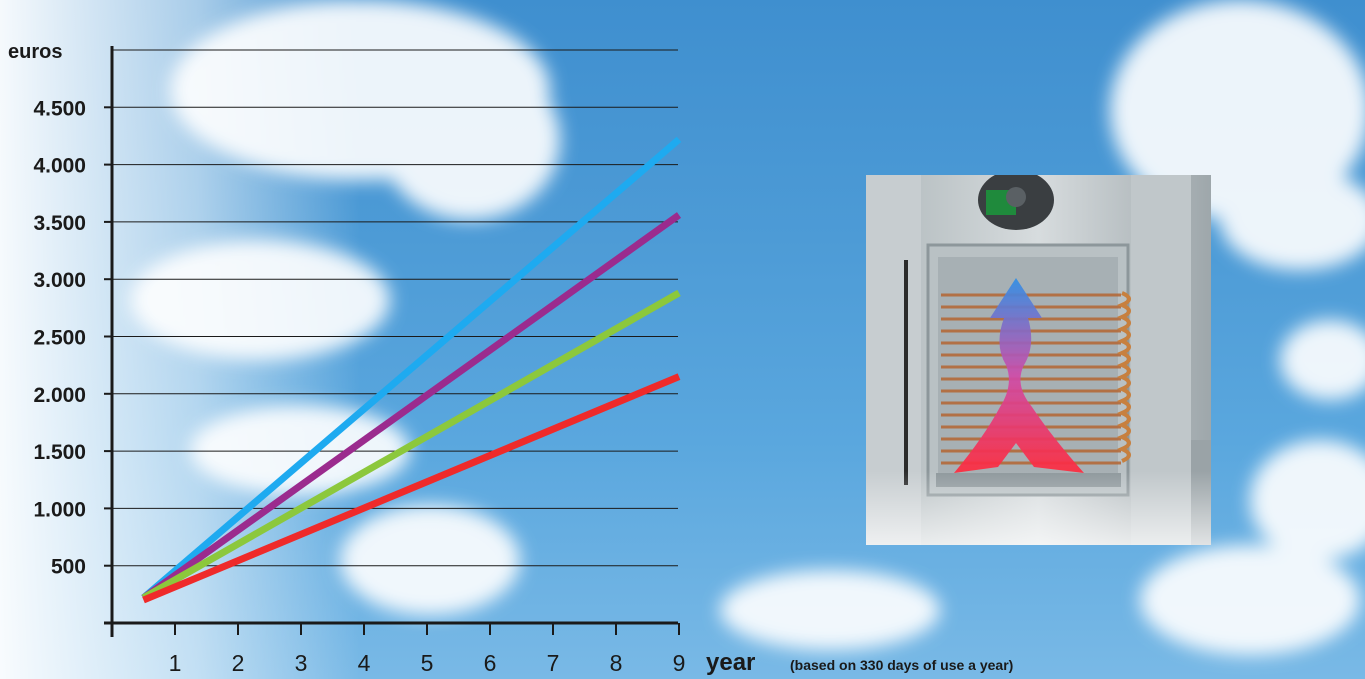 This screenshot has height=679, width=1365. What do you see at coordinates (553, 663) in the screenshot?
I see `x-tick-label: 7` at bounding box center [553, 663].